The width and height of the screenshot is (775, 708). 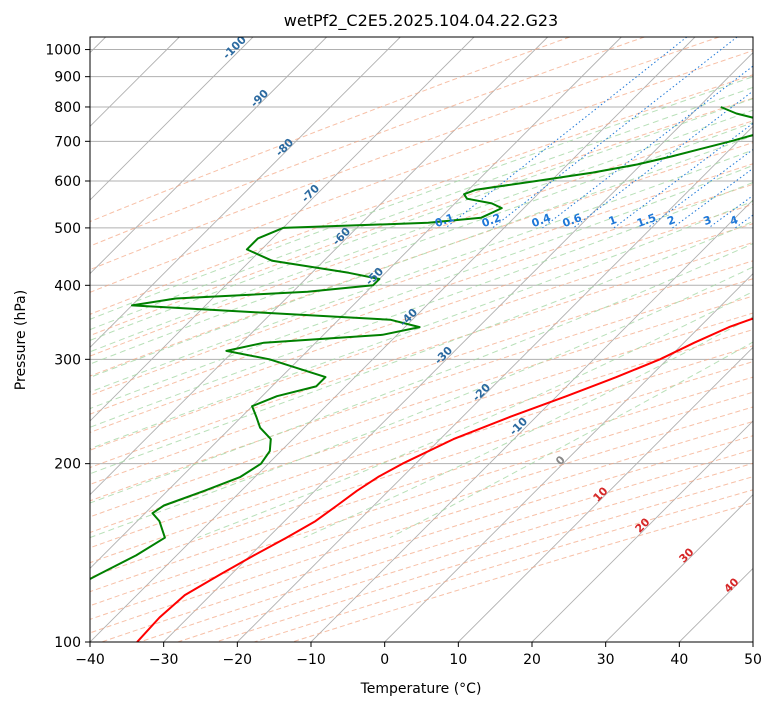 What do you see at coordinates (67, 465) in the screenshot?
I see `y-tick-label: 200` at bounding box center [67, 465].